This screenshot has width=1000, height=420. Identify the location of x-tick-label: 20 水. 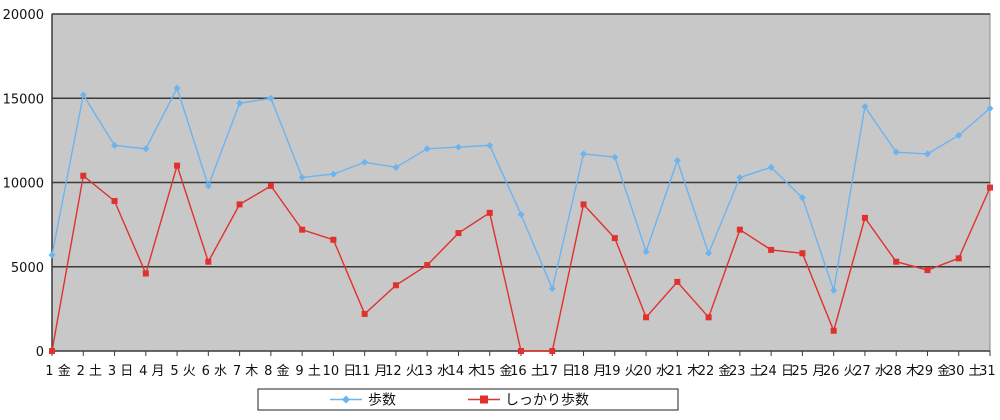
(652, 371).